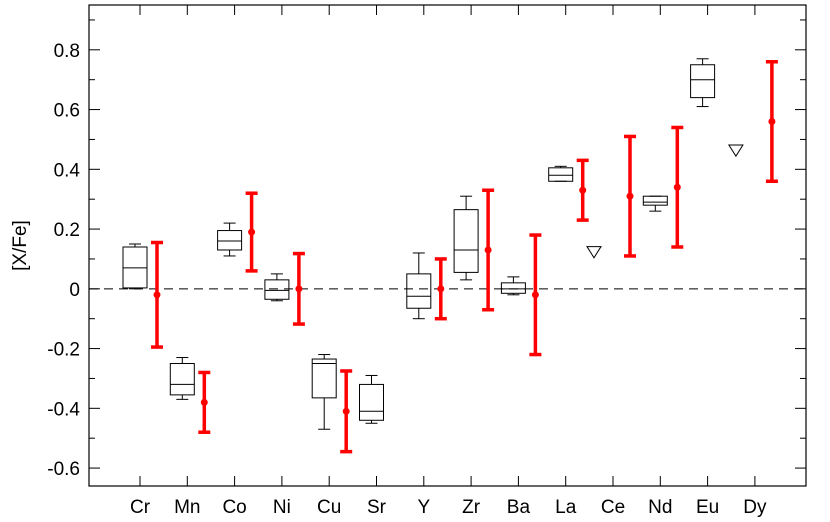 This screenshot has height=522, width=830. I want to click on error-point-cr, so click(157, 294).